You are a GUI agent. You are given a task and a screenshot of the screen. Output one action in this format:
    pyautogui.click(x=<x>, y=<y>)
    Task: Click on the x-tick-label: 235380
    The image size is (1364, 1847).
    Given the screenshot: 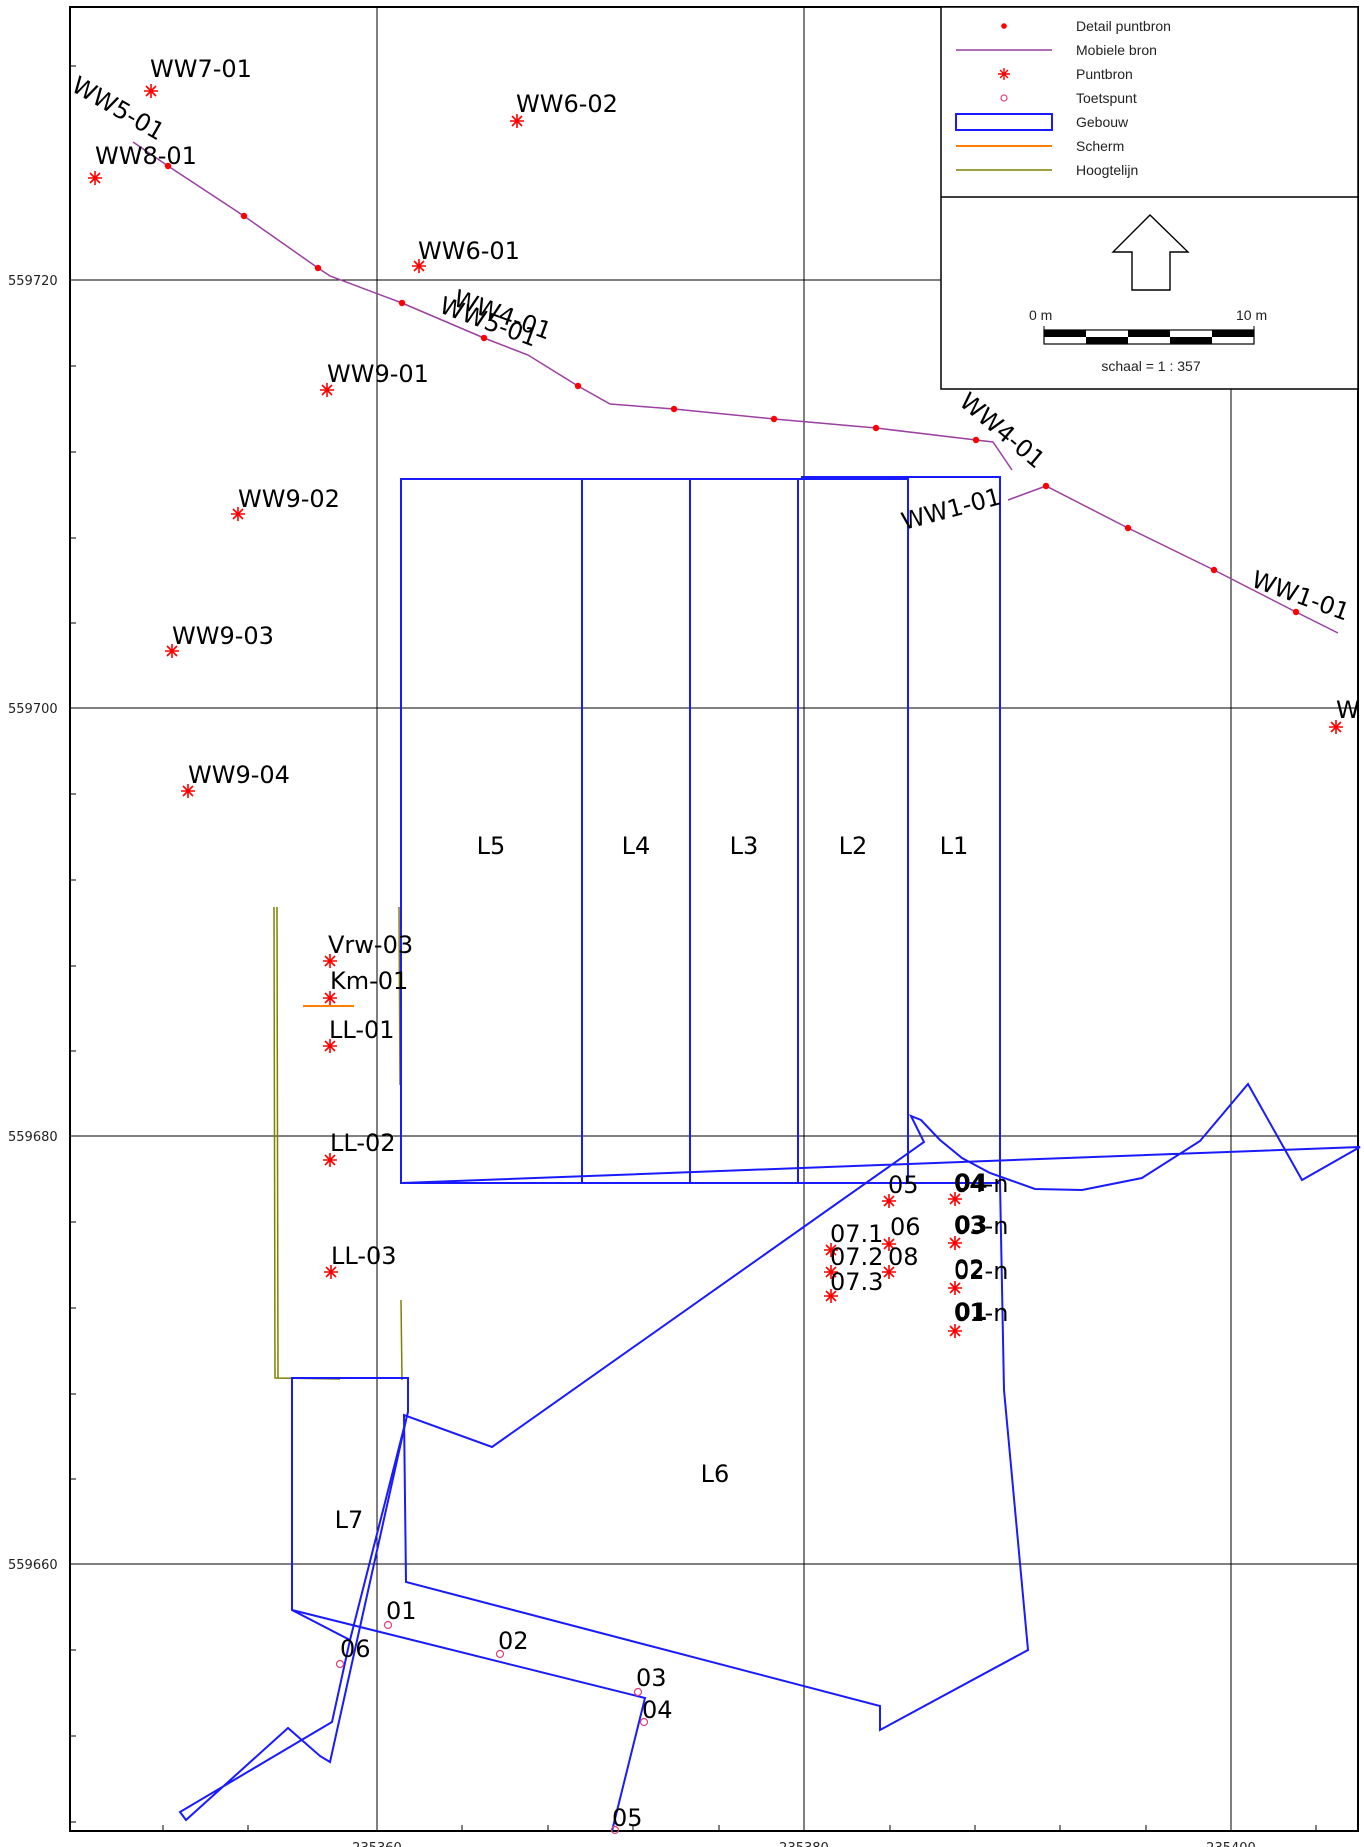 What is the action you would take?
    pyautogui.click(x=804, y=1844)
    